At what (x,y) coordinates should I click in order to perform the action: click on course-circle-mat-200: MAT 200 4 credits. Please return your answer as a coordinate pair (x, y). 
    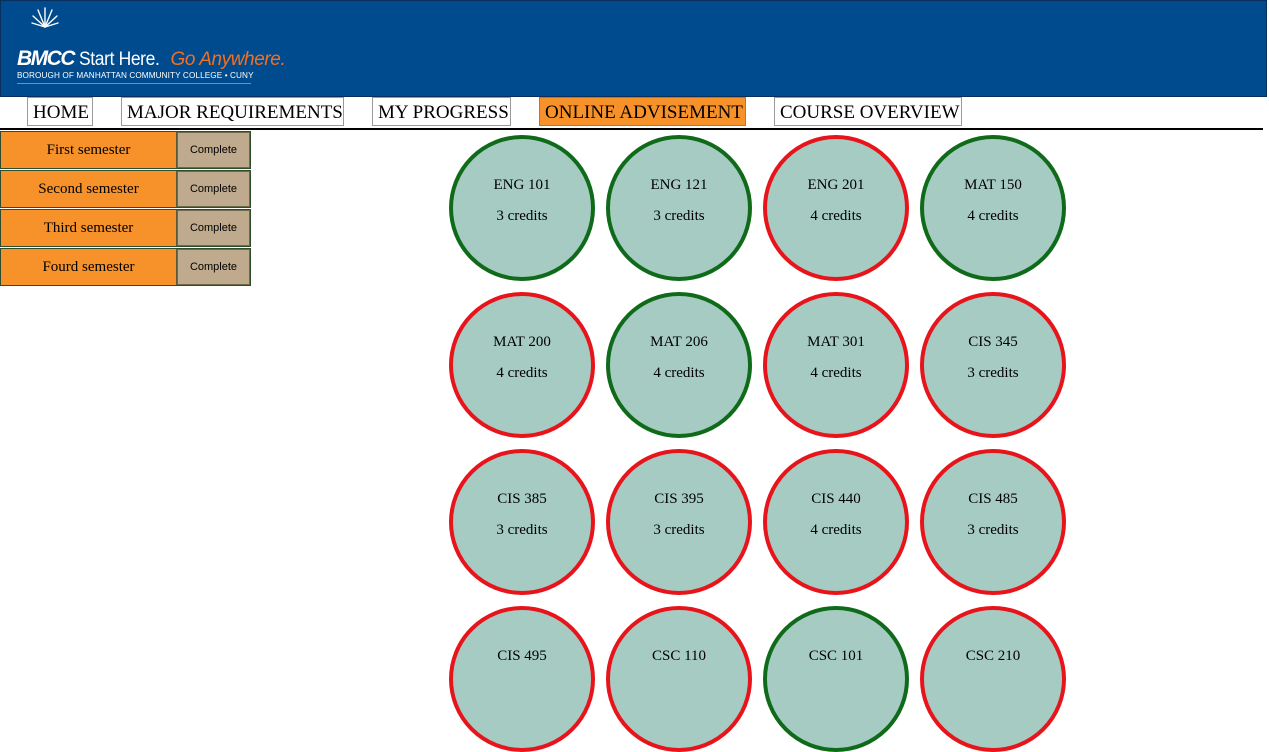
    Looking at the image, I should click on (522, 365).